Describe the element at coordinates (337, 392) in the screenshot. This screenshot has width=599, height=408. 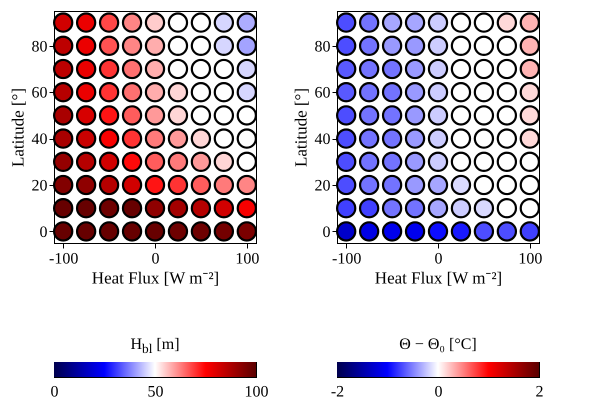
I see `color-bar-label: -2` at that location.